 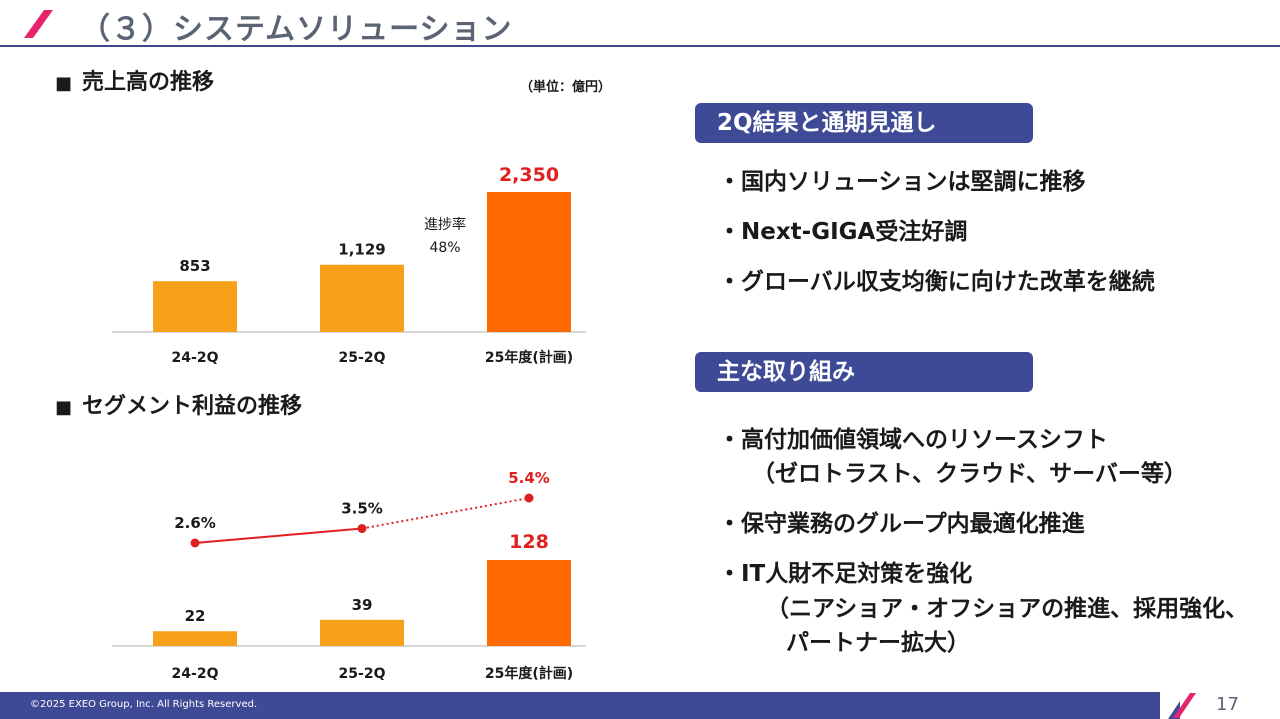 I want to click on sales-category-label-1: 25-2Q, so click(x=362, y=358).